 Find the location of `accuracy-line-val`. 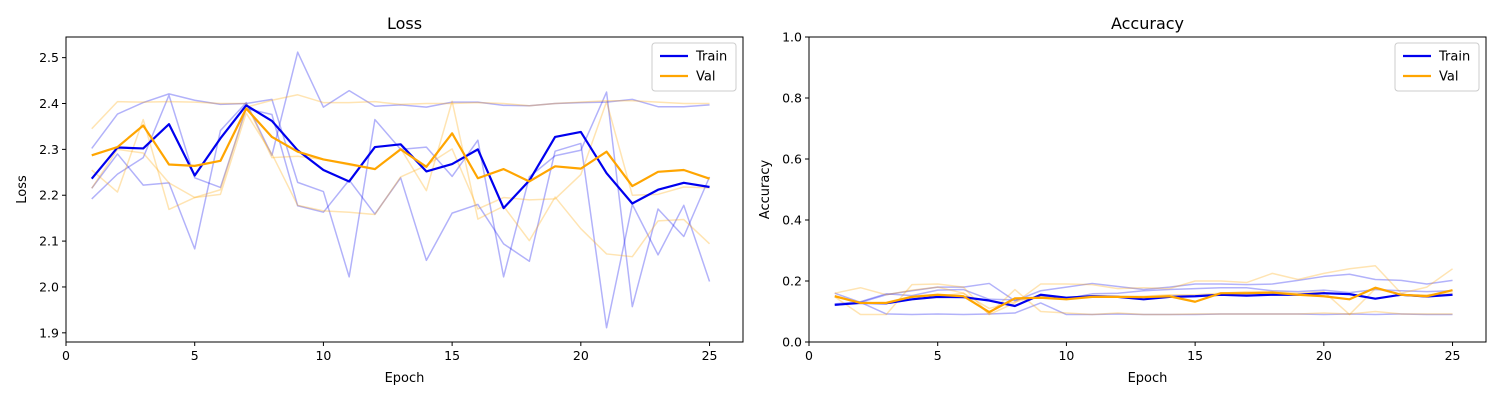

accuracy-line-val is located at coordinates (1143, 300).